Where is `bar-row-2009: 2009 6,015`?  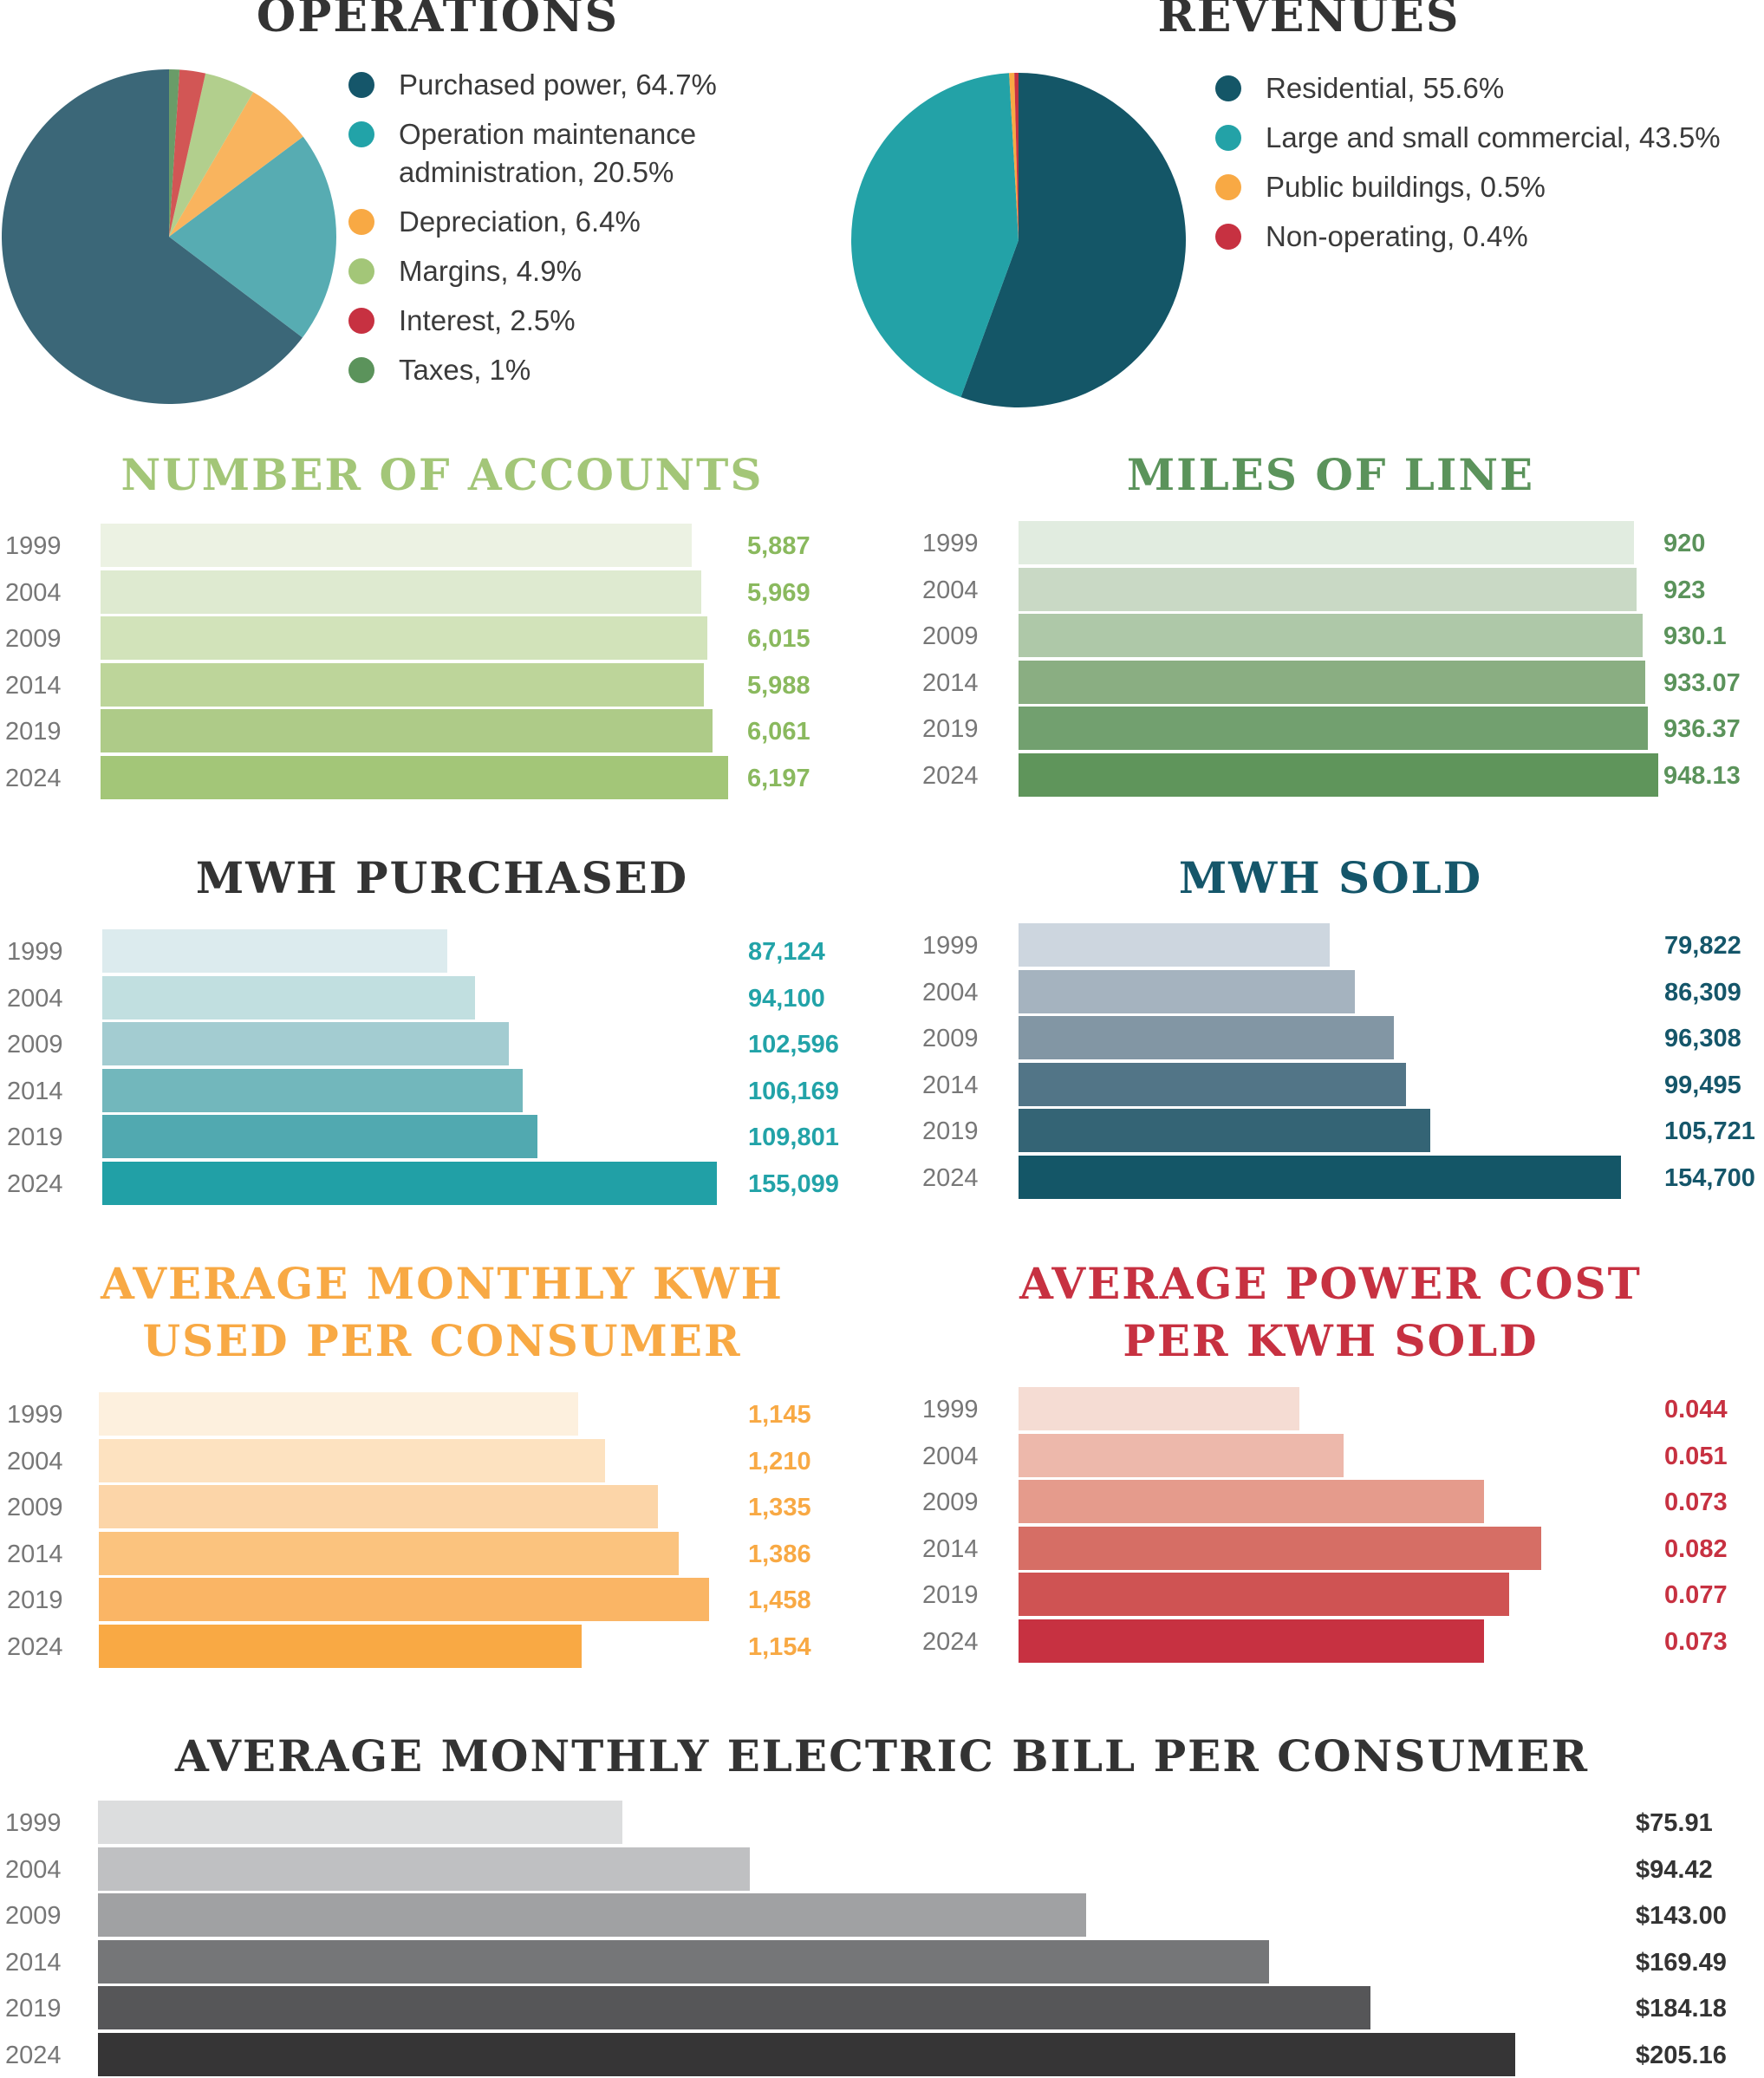
bar-row-2009: 2009 6,015 is located at coordinates (438, 638).